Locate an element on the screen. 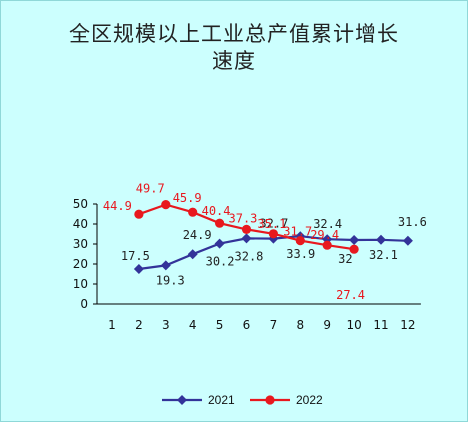 The height and width of the screenshot is (422, 468). x-tick-label: 6 is located at coordinates (247, 325).